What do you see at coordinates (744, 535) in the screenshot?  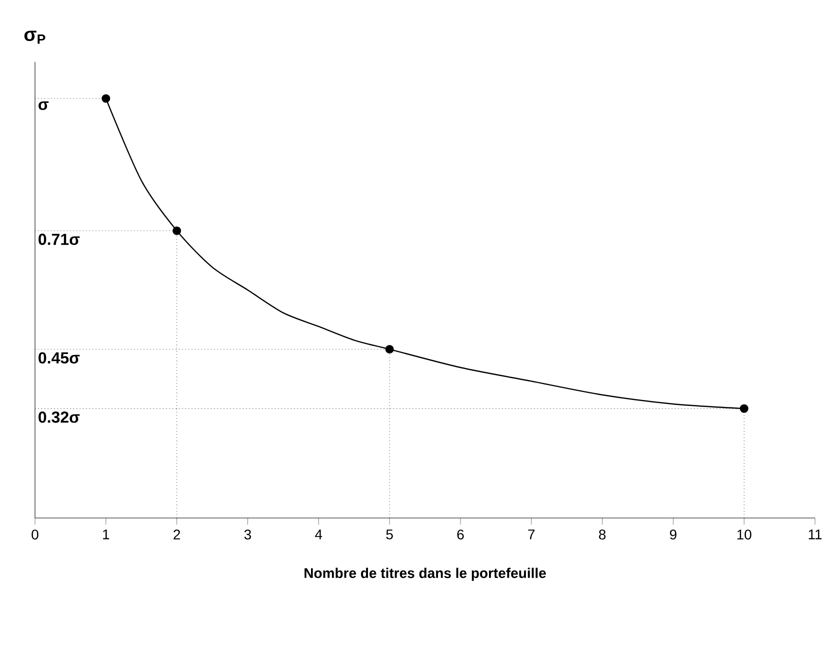 I see `x-tick-label: 10` at bounding box center [744, 535].